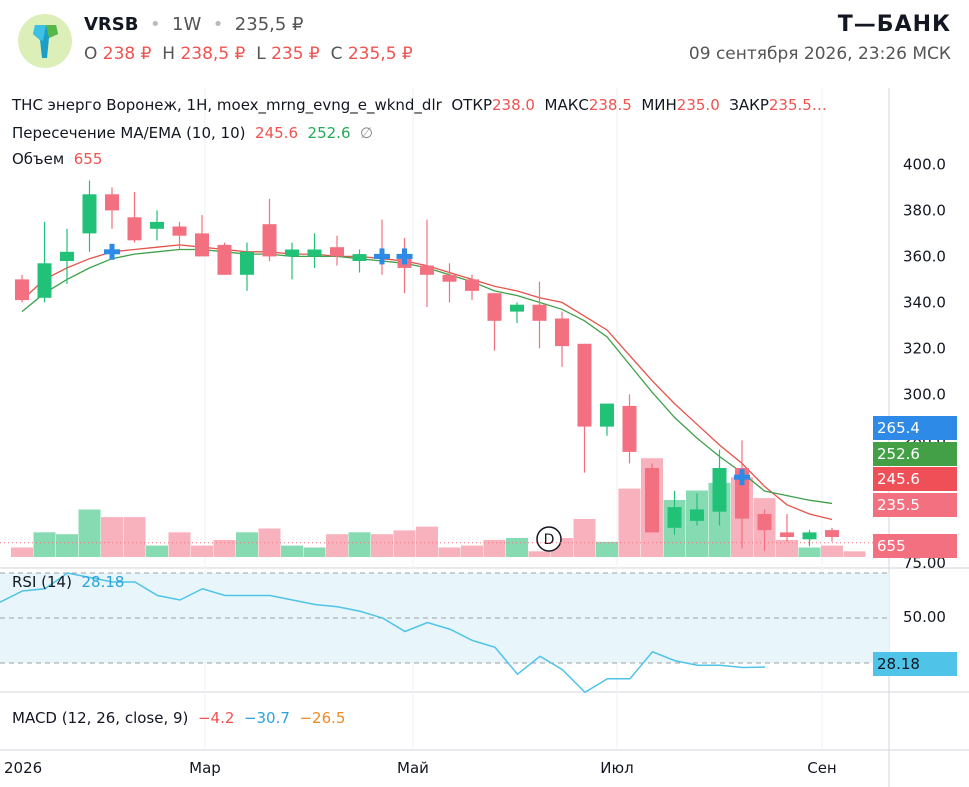 This screenshot has height=787, width=969. I want to click on price-tick-label: 380.0, so click(924, 210).